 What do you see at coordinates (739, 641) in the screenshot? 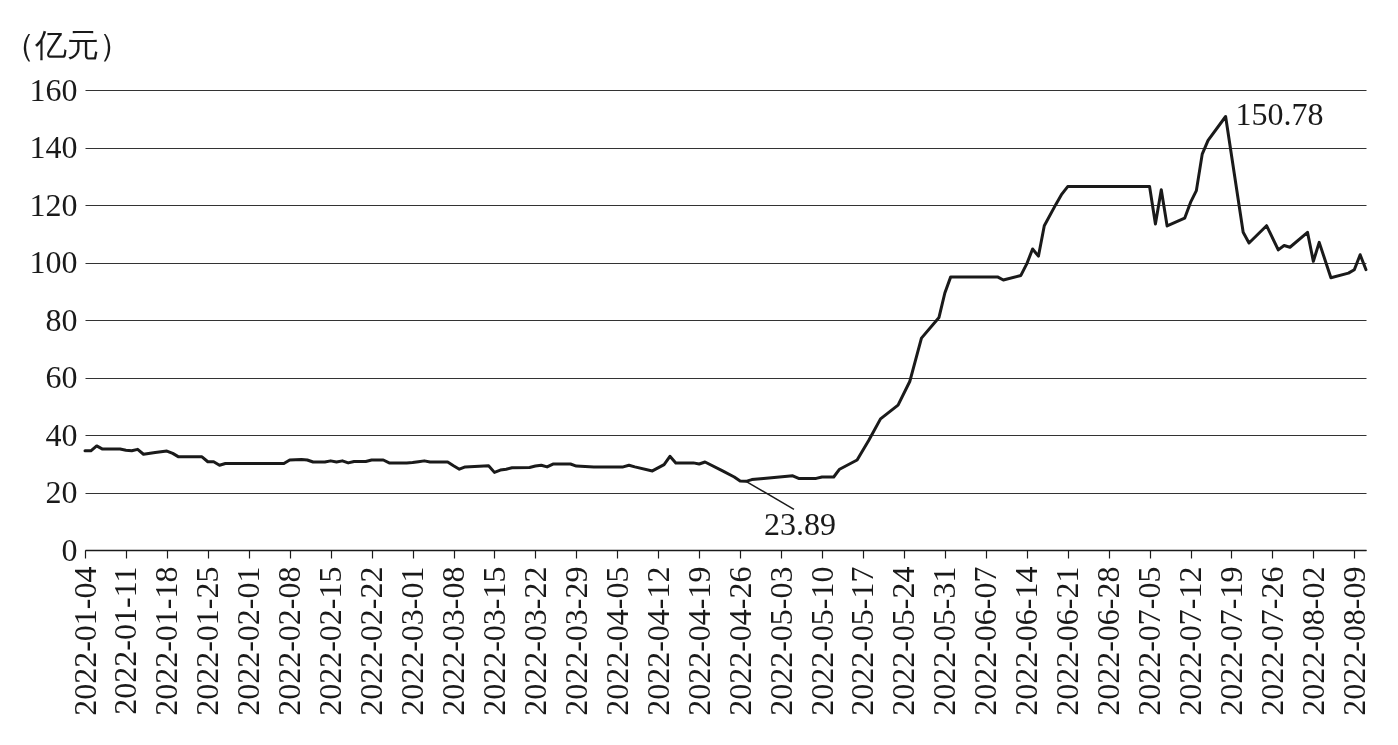
I see `x-tick-label: 2022-04-26` at bounding box center [739, 641].